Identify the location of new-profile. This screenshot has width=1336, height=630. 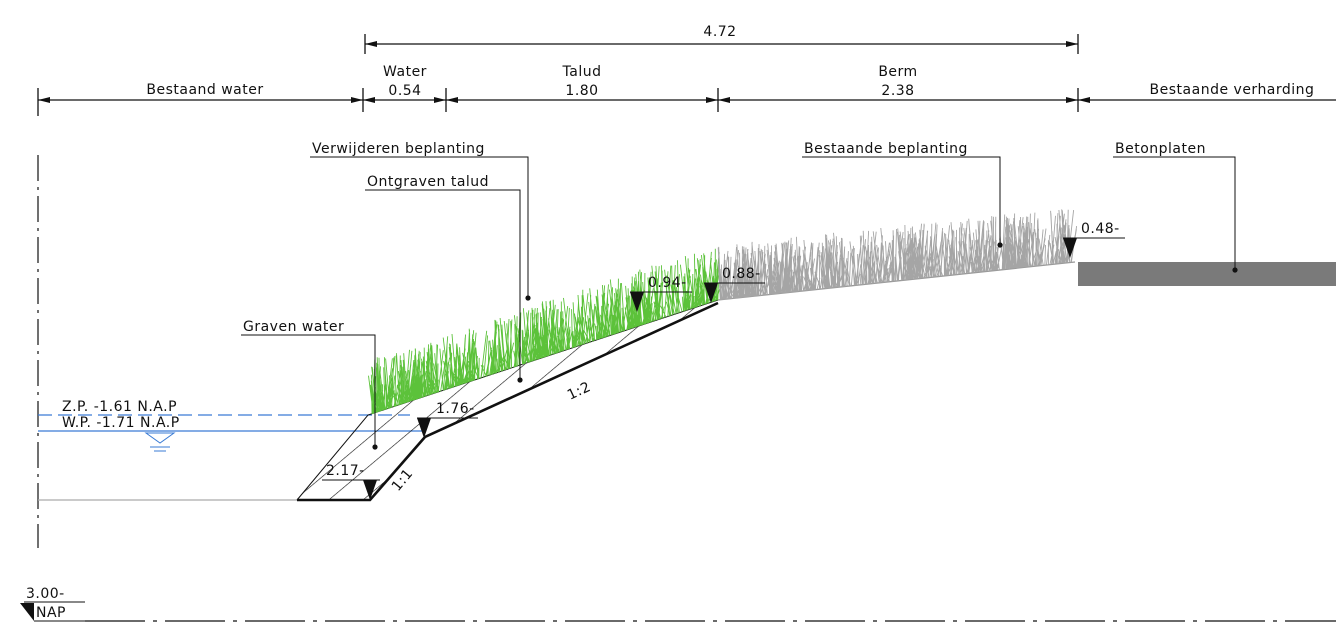
(508, 401).